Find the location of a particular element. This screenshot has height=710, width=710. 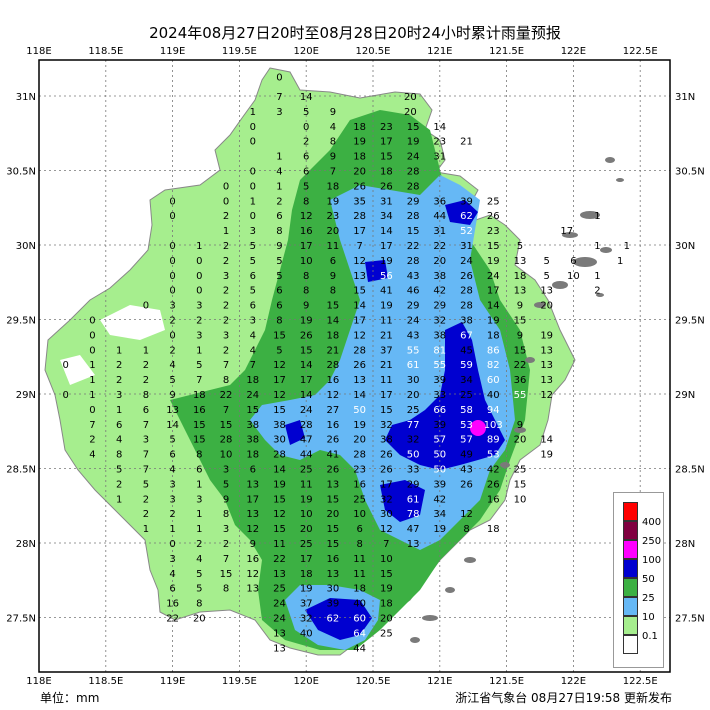

station-value: 89 is located at coordinates (493, 440).